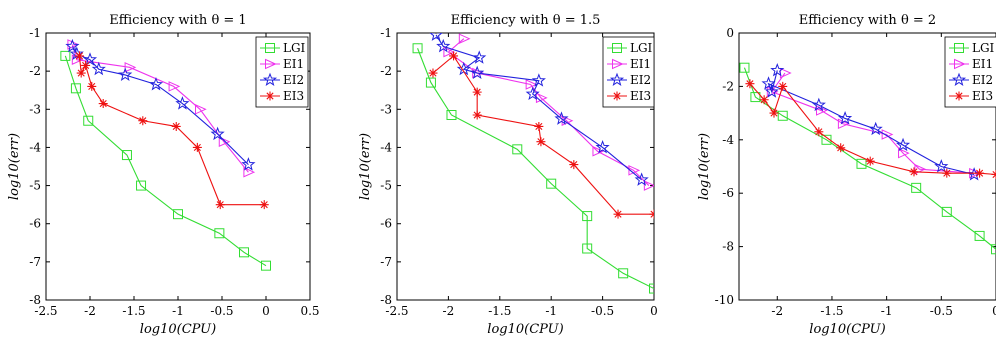 The width and height of the screenshot is (996, 346). What do you see at coordinates (730, 33) in the screenshot?
I see `y-tick-label: 0` at bounding box center [730, 33].